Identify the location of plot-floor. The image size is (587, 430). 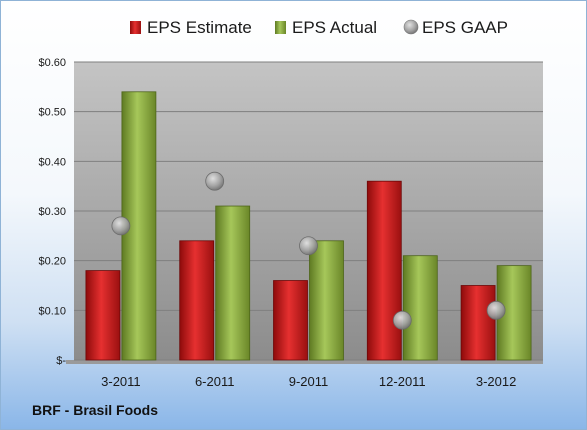
(304, 362).